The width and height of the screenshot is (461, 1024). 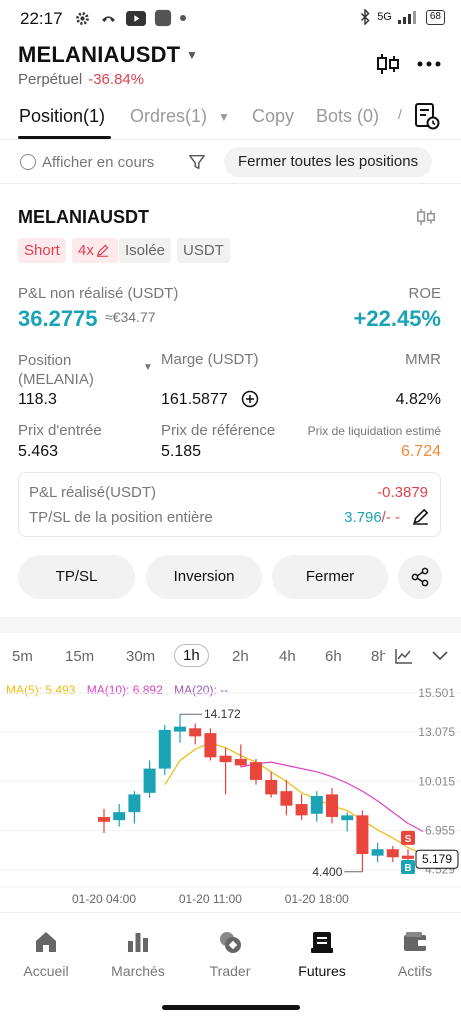 I want to click on sell-marker-box, so click(x=408, y=837).